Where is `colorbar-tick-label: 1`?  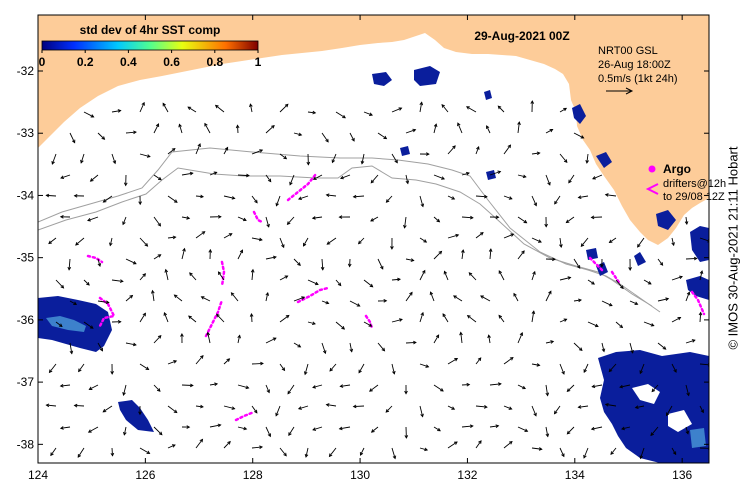 colorbar-tick-label: 1 is located at coordinates (258, 62).